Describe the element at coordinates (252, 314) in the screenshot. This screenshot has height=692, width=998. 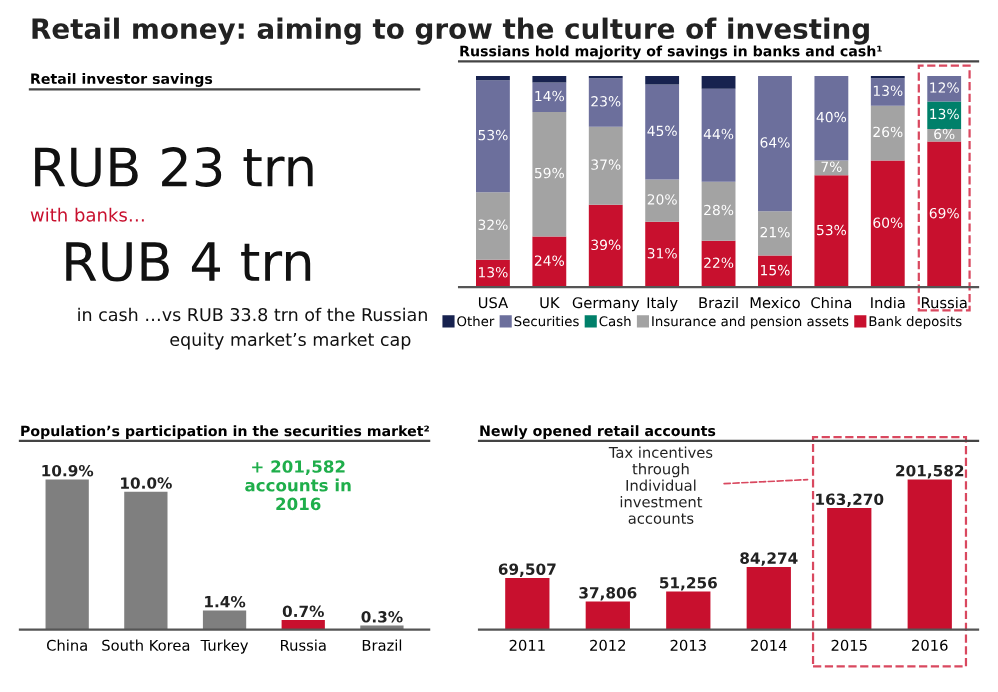
I see `text: in cash …vs RUB 33.8 trn of the Russian` at that location.